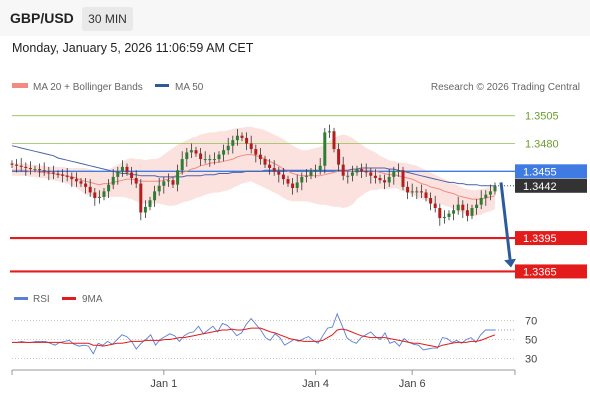 The image size is (590, 400). Describe the element at coordinates (505, 221) in the screenshot. I see `forecast-arrow-shaft` at that location.